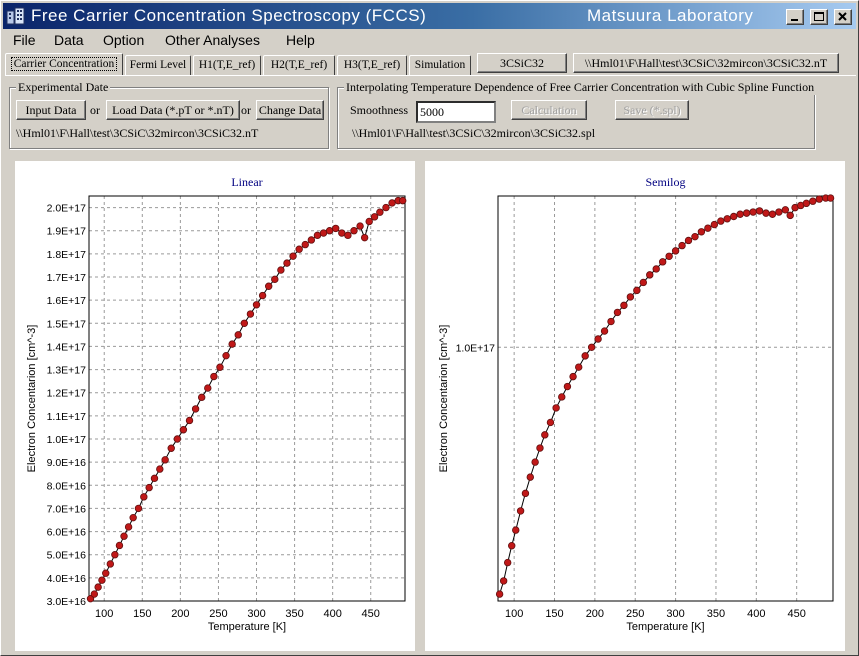 The image size is (859, 656). What do you see at coordinates (300, 40) in the screenshot?
I see `menu-help: Help` at bounding box center [300, 40].